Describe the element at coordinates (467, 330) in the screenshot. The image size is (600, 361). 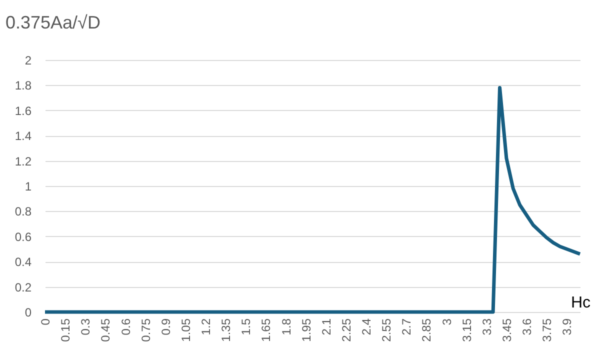
I see `x-tick-label: 3.15` at that location.